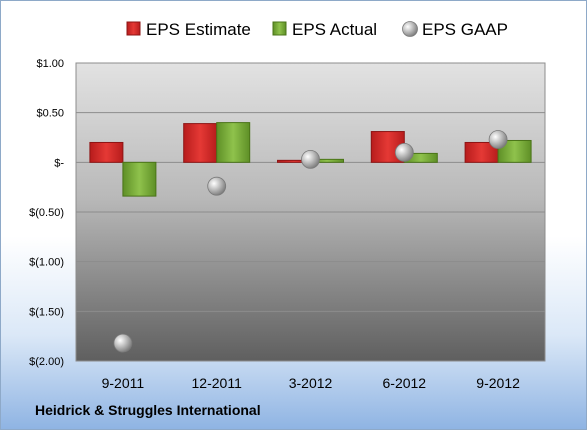 This screenshot has width=587, height=430. What do you see at coordinates (217, 383) in the screenshot?
I see `x-tick-label: 12-2011` at bounding box center [217, 383].